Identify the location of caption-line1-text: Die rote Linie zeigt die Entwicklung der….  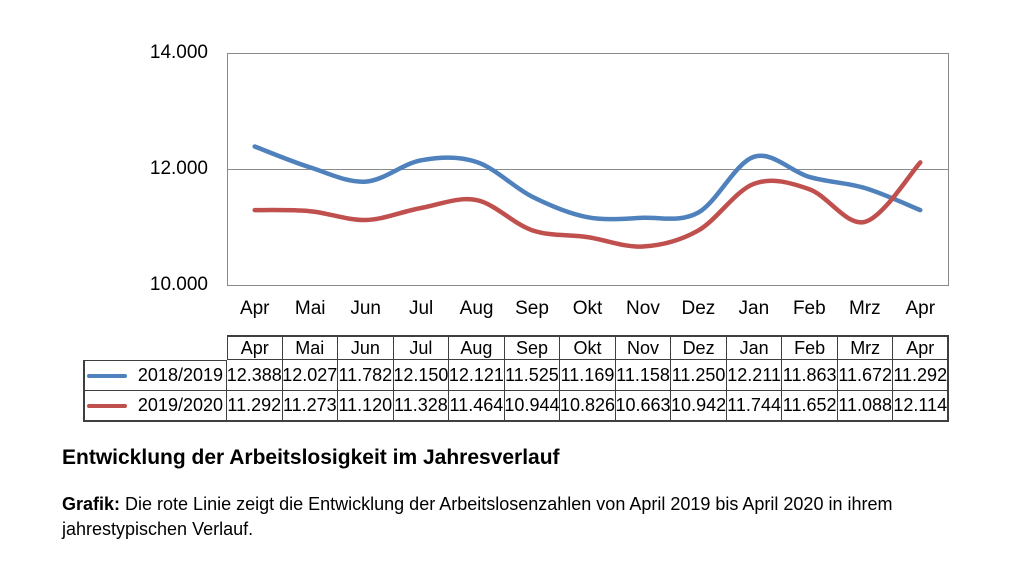
(506, 504).